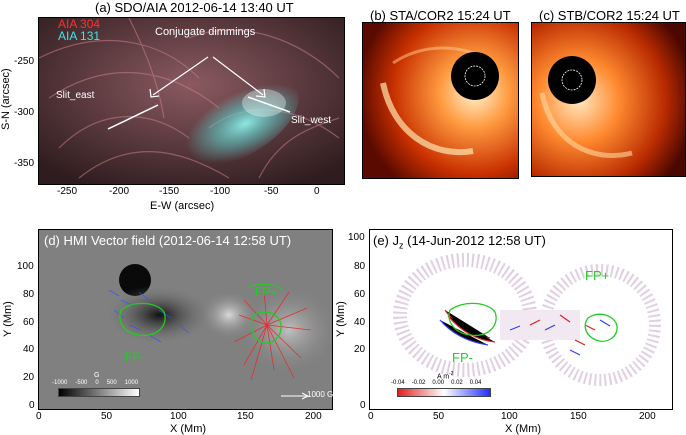 This screenshot has height=435, width=686. What do you see at coordinates (271, 191) in the screenshot?
I see `panel-a-xtick: -50` at bounding box center [271, 191].